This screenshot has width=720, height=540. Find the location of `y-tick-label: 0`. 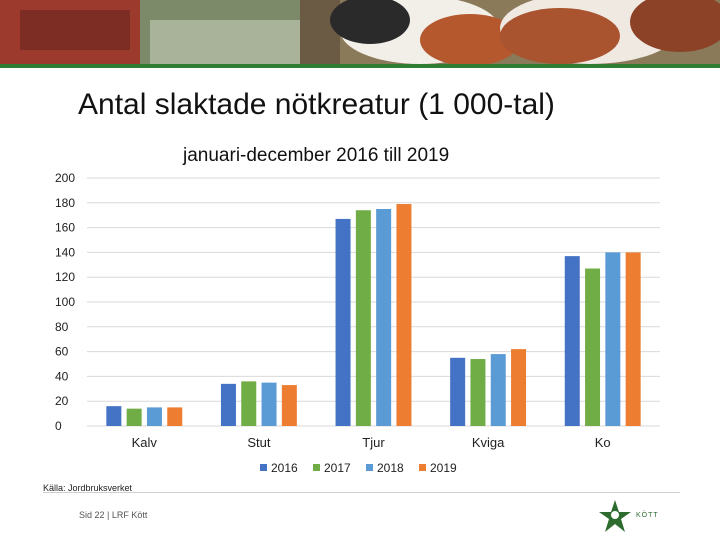

y-tick-label: 0 is located at coordinates (58, 426).